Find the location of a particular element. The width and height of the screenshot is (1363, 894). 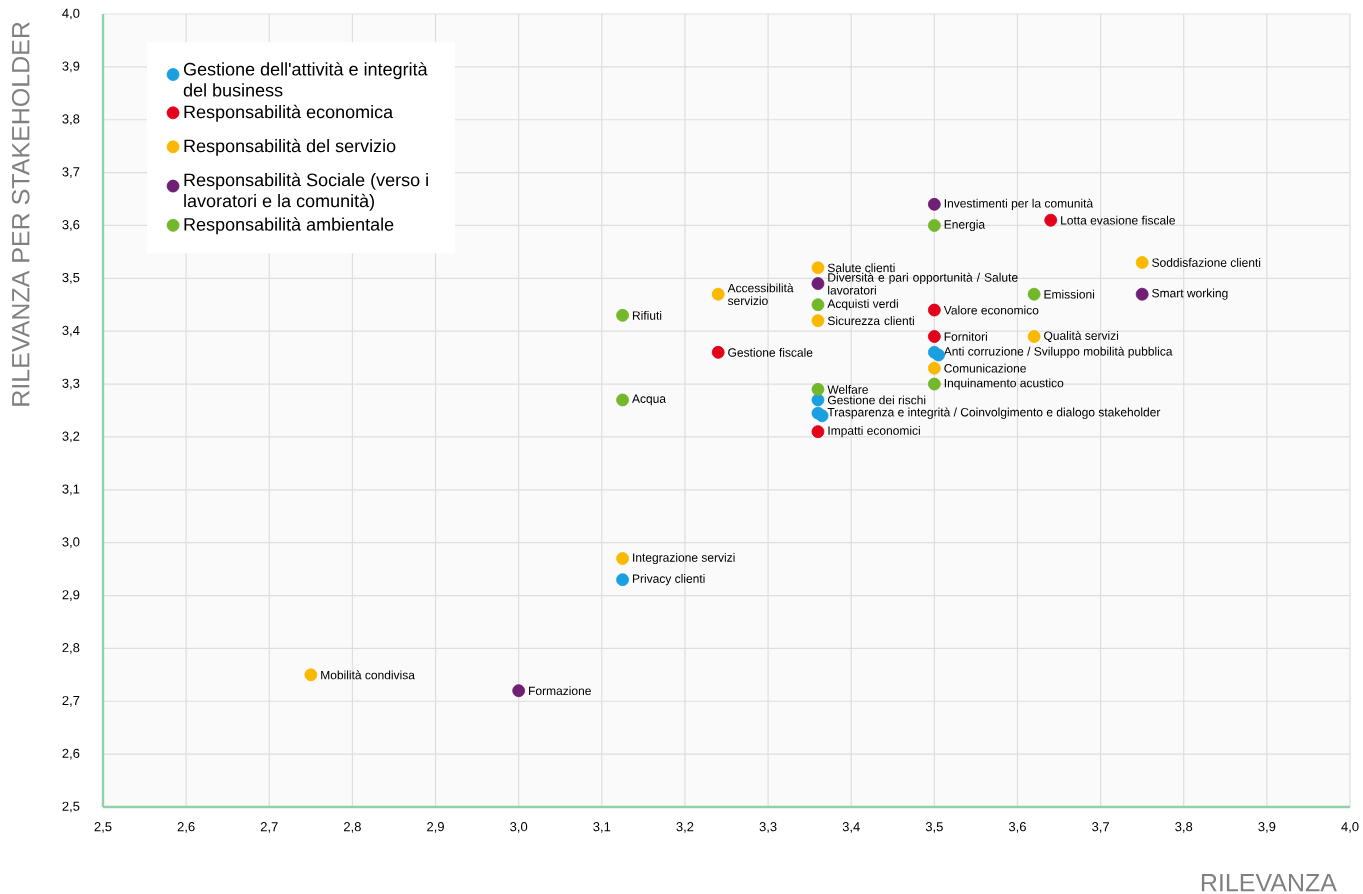

annotation: Integrazione servizi is located at coordinates (684, 558).